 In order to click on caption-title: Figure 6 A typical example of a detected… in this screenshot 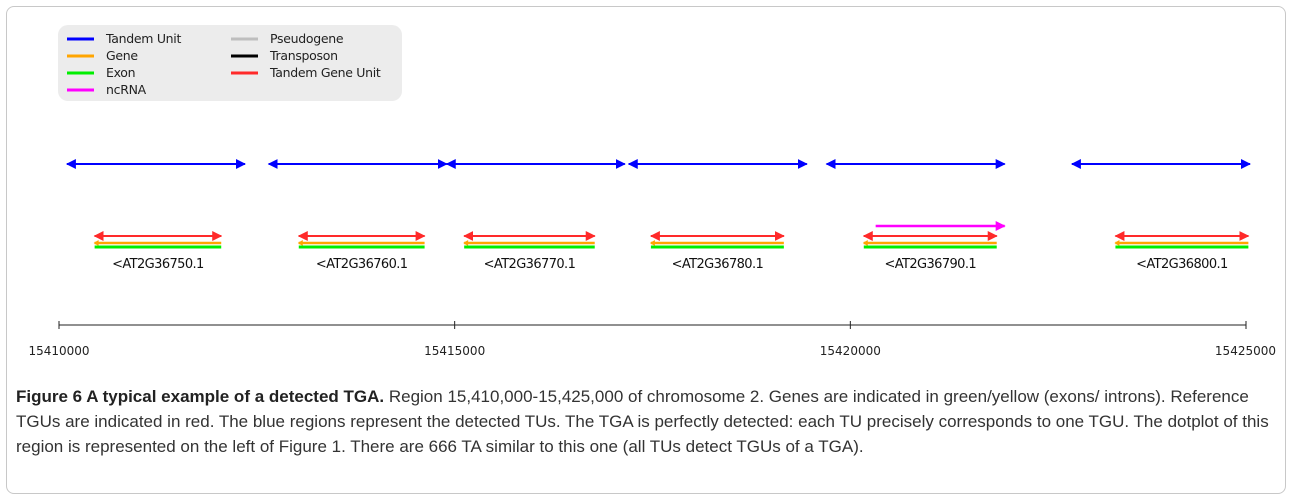, I will do `click(200, 396)`.